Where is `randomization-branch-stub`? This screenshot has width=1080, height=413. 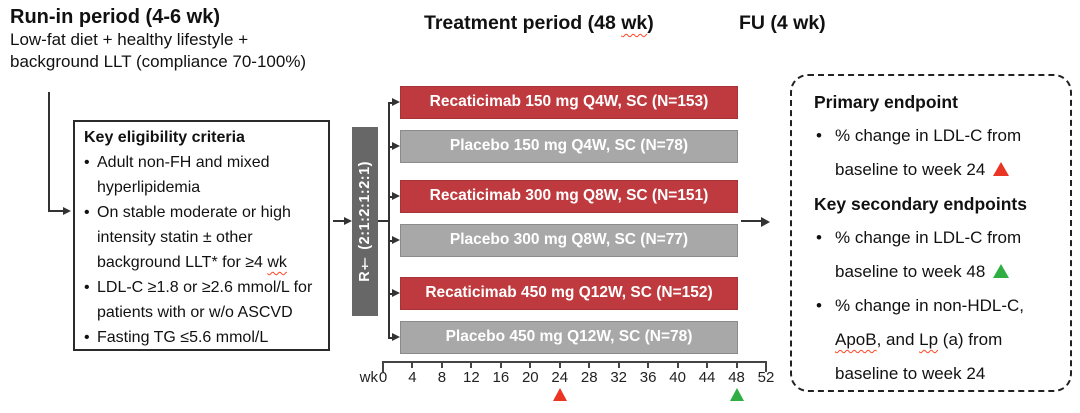 randomization-branch-stub is located at coordinates (383, 221).